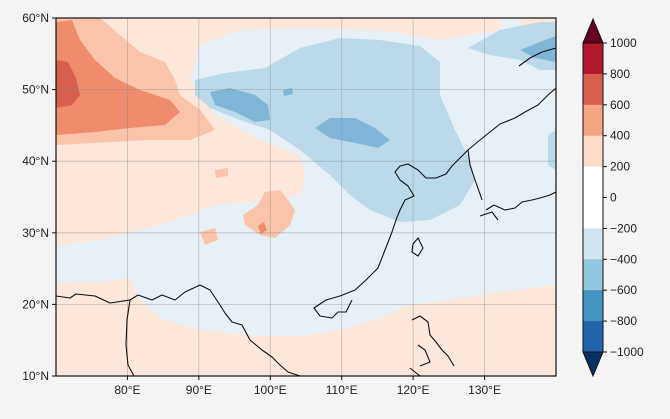  What do you see at coordinates (35, 233) in the screenshot?
I see `lat-tick-label: 30°N` at bounding box center [35, 233].